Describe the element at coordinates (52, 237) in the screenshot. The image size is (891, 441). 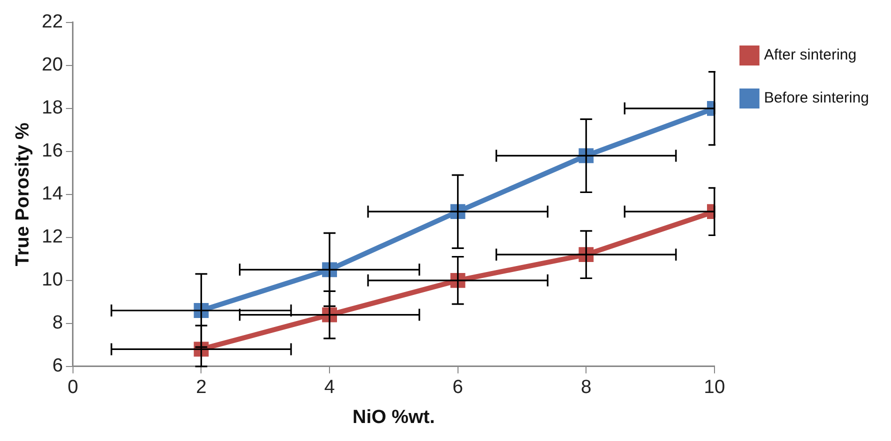
I see `y-tick-label: 12` at that location.